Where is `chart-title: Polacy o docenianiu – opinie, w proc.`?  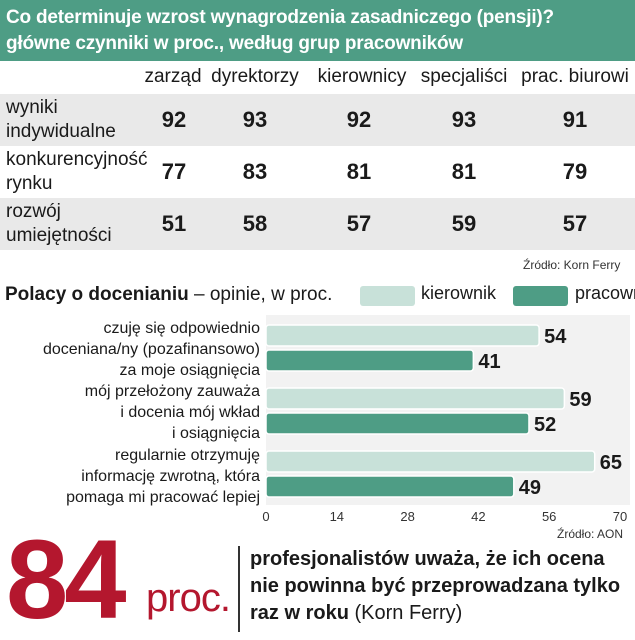 chart-title: Polacy o docenianiu – opinie, w proc. is located at coordinates (168, 295).